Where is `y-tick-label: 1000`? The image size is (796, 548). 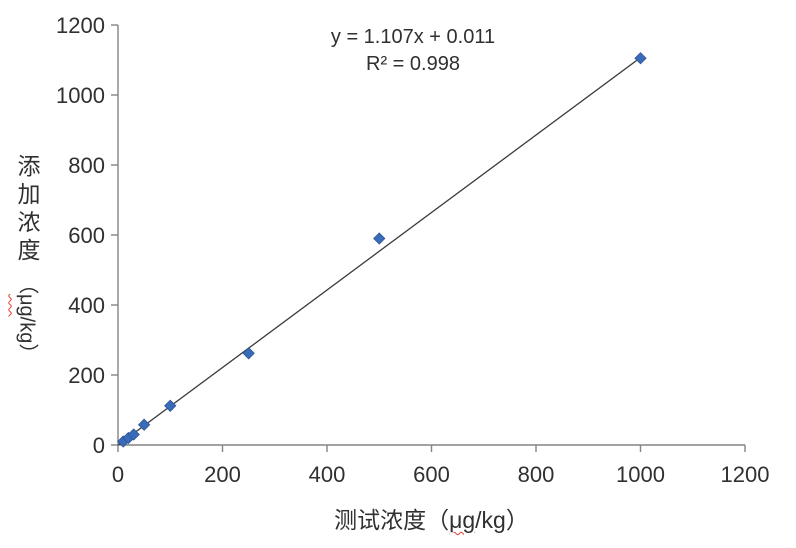
y-tick-label: 1000 is located at coordinates (80, 95).